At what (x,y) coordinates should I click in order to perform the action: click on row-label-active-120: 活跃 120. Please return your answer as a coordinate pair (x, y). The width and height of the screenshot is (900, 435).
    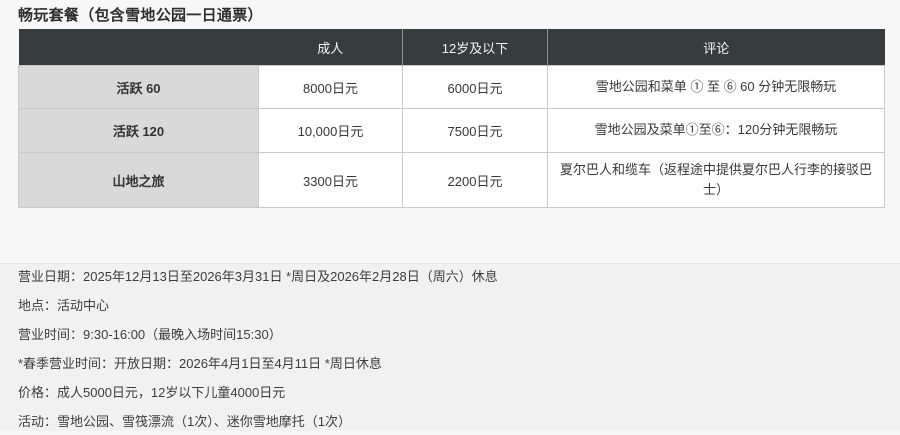
    Looking at the image, I should click on (138, 130).